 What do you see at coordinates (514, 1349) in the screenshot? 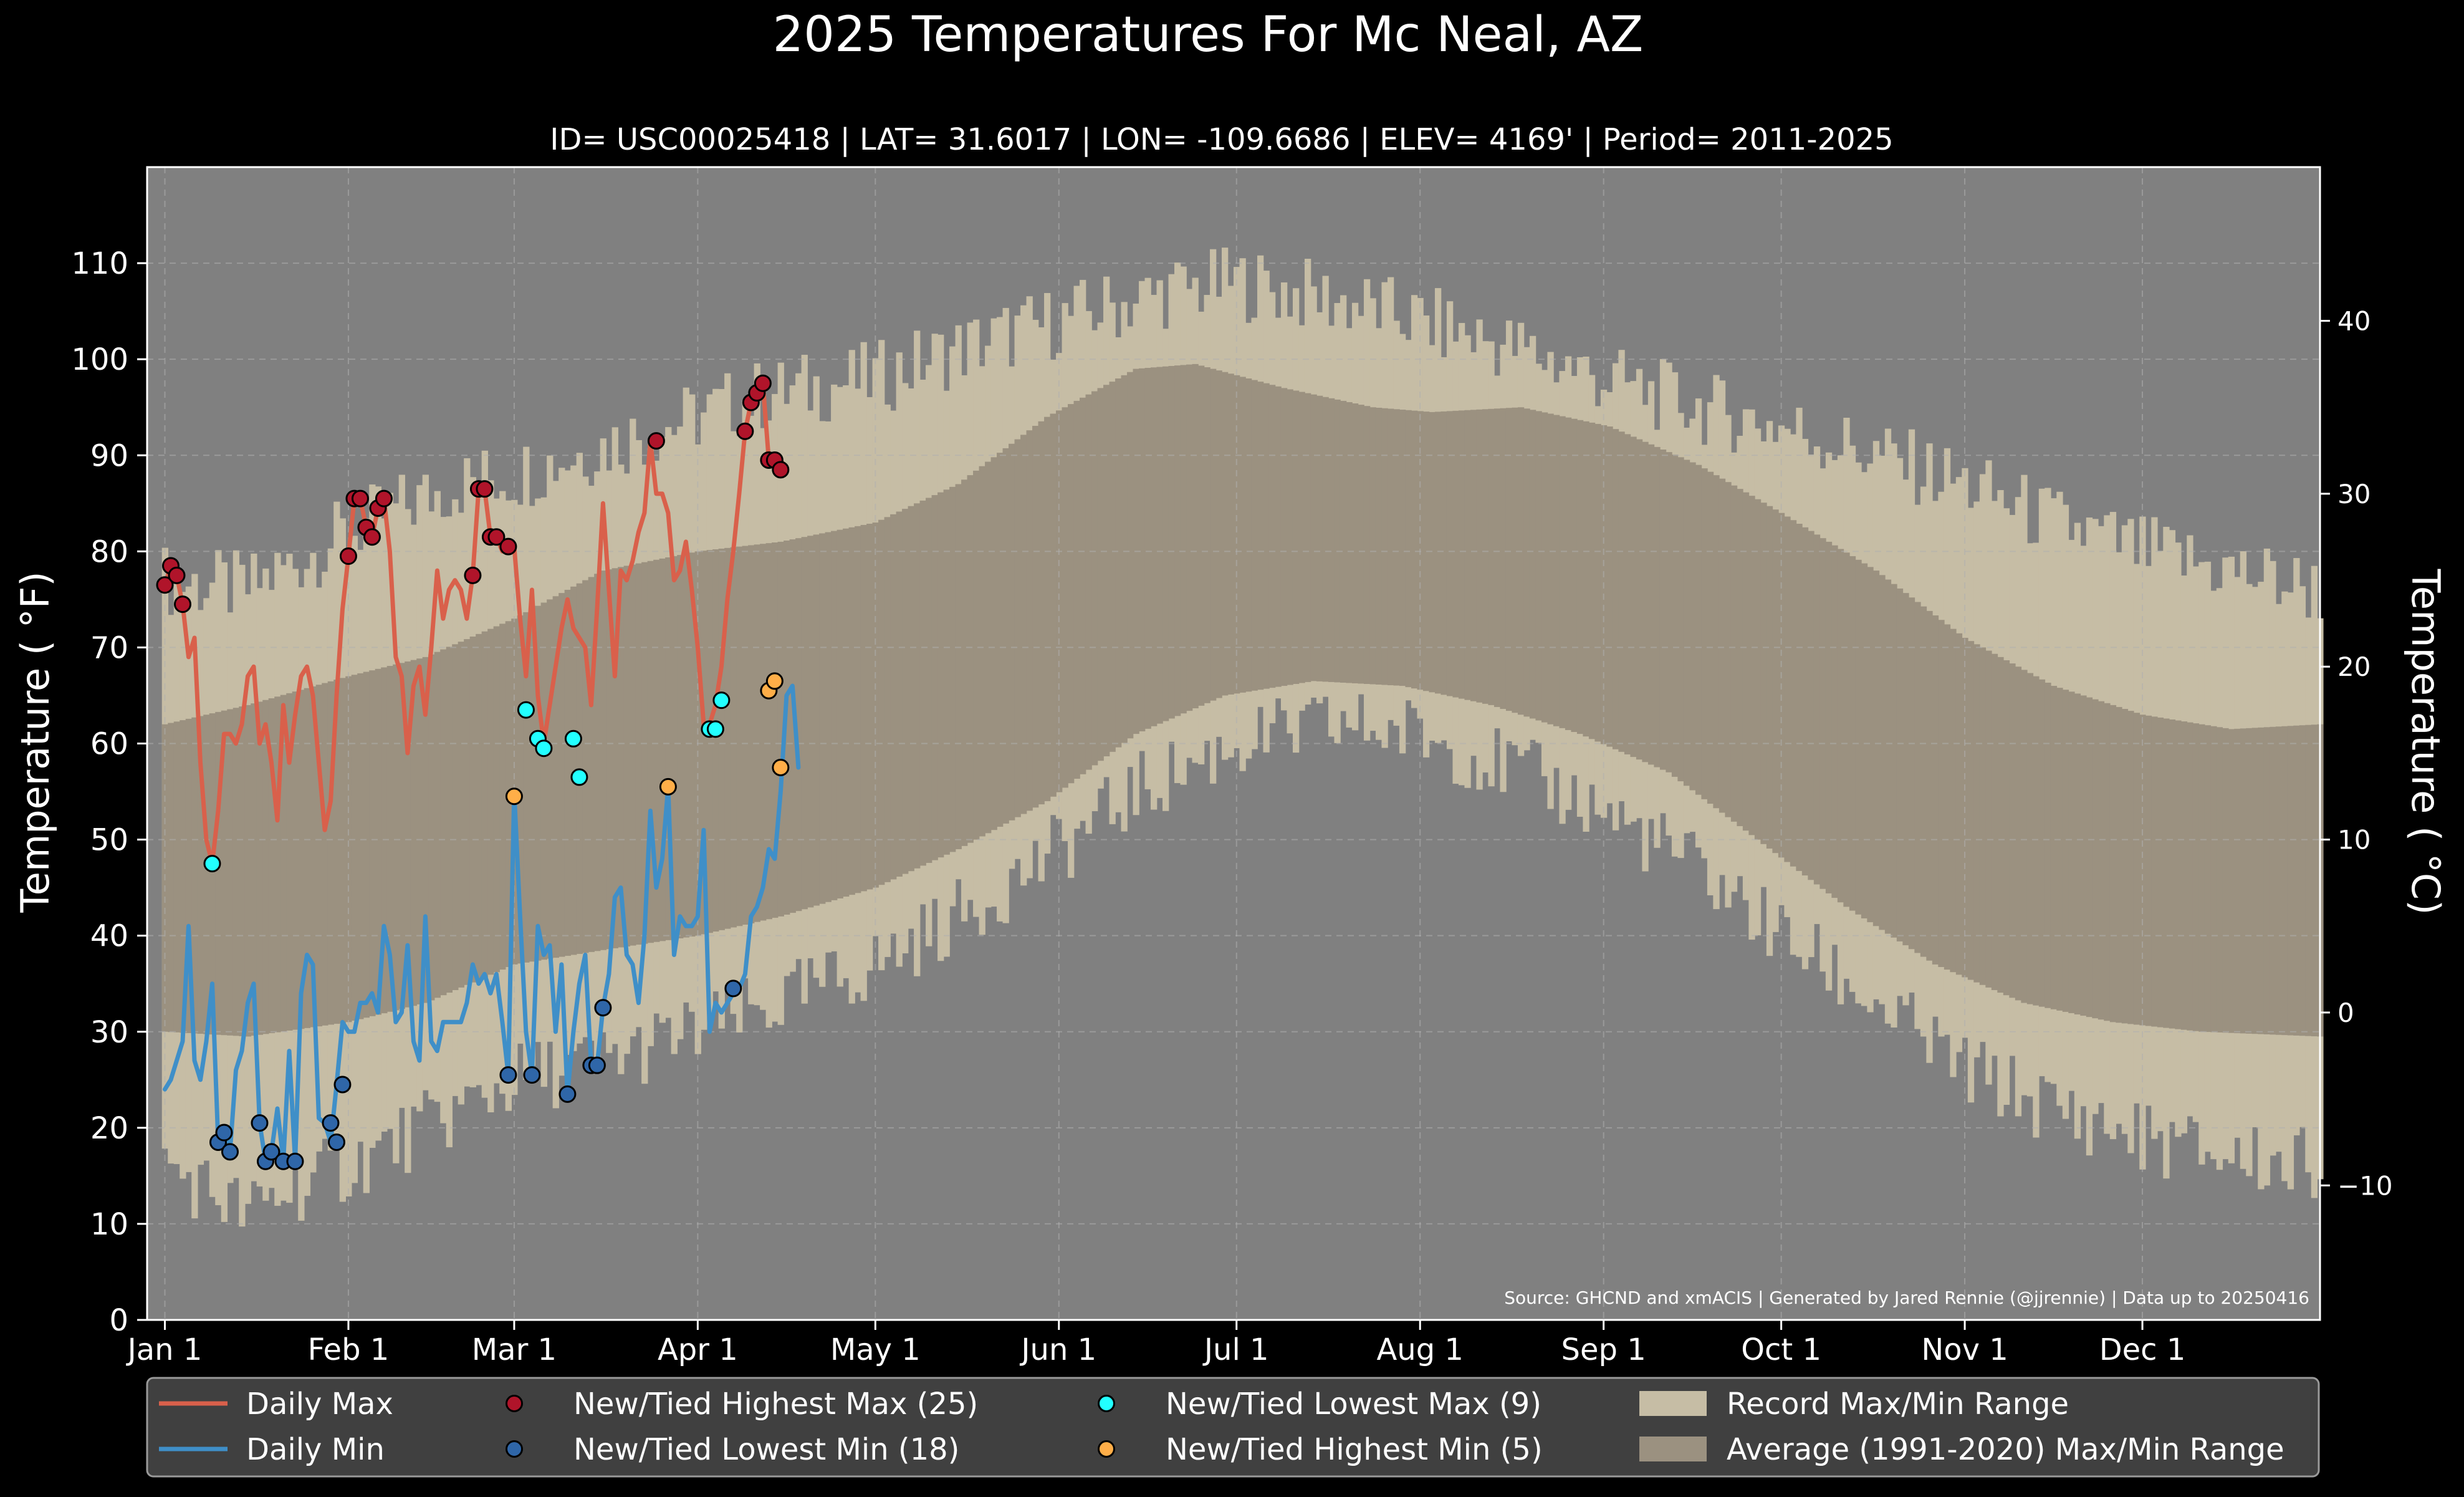
I see `x-tick-label: Mar 1` at bounding box center [514, 1349].